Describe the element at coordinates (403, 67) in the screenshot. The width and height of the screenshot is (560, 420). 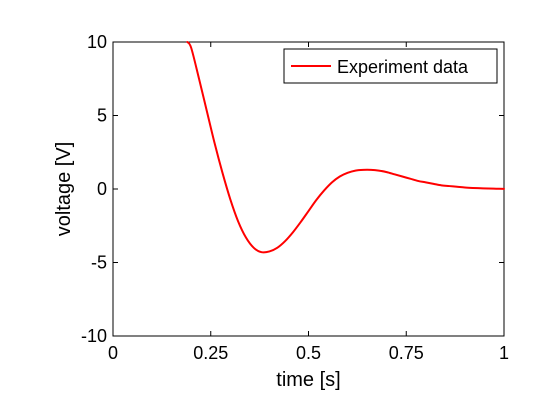
I see `legend-entry-experiment-data: Experiment data` at that location.